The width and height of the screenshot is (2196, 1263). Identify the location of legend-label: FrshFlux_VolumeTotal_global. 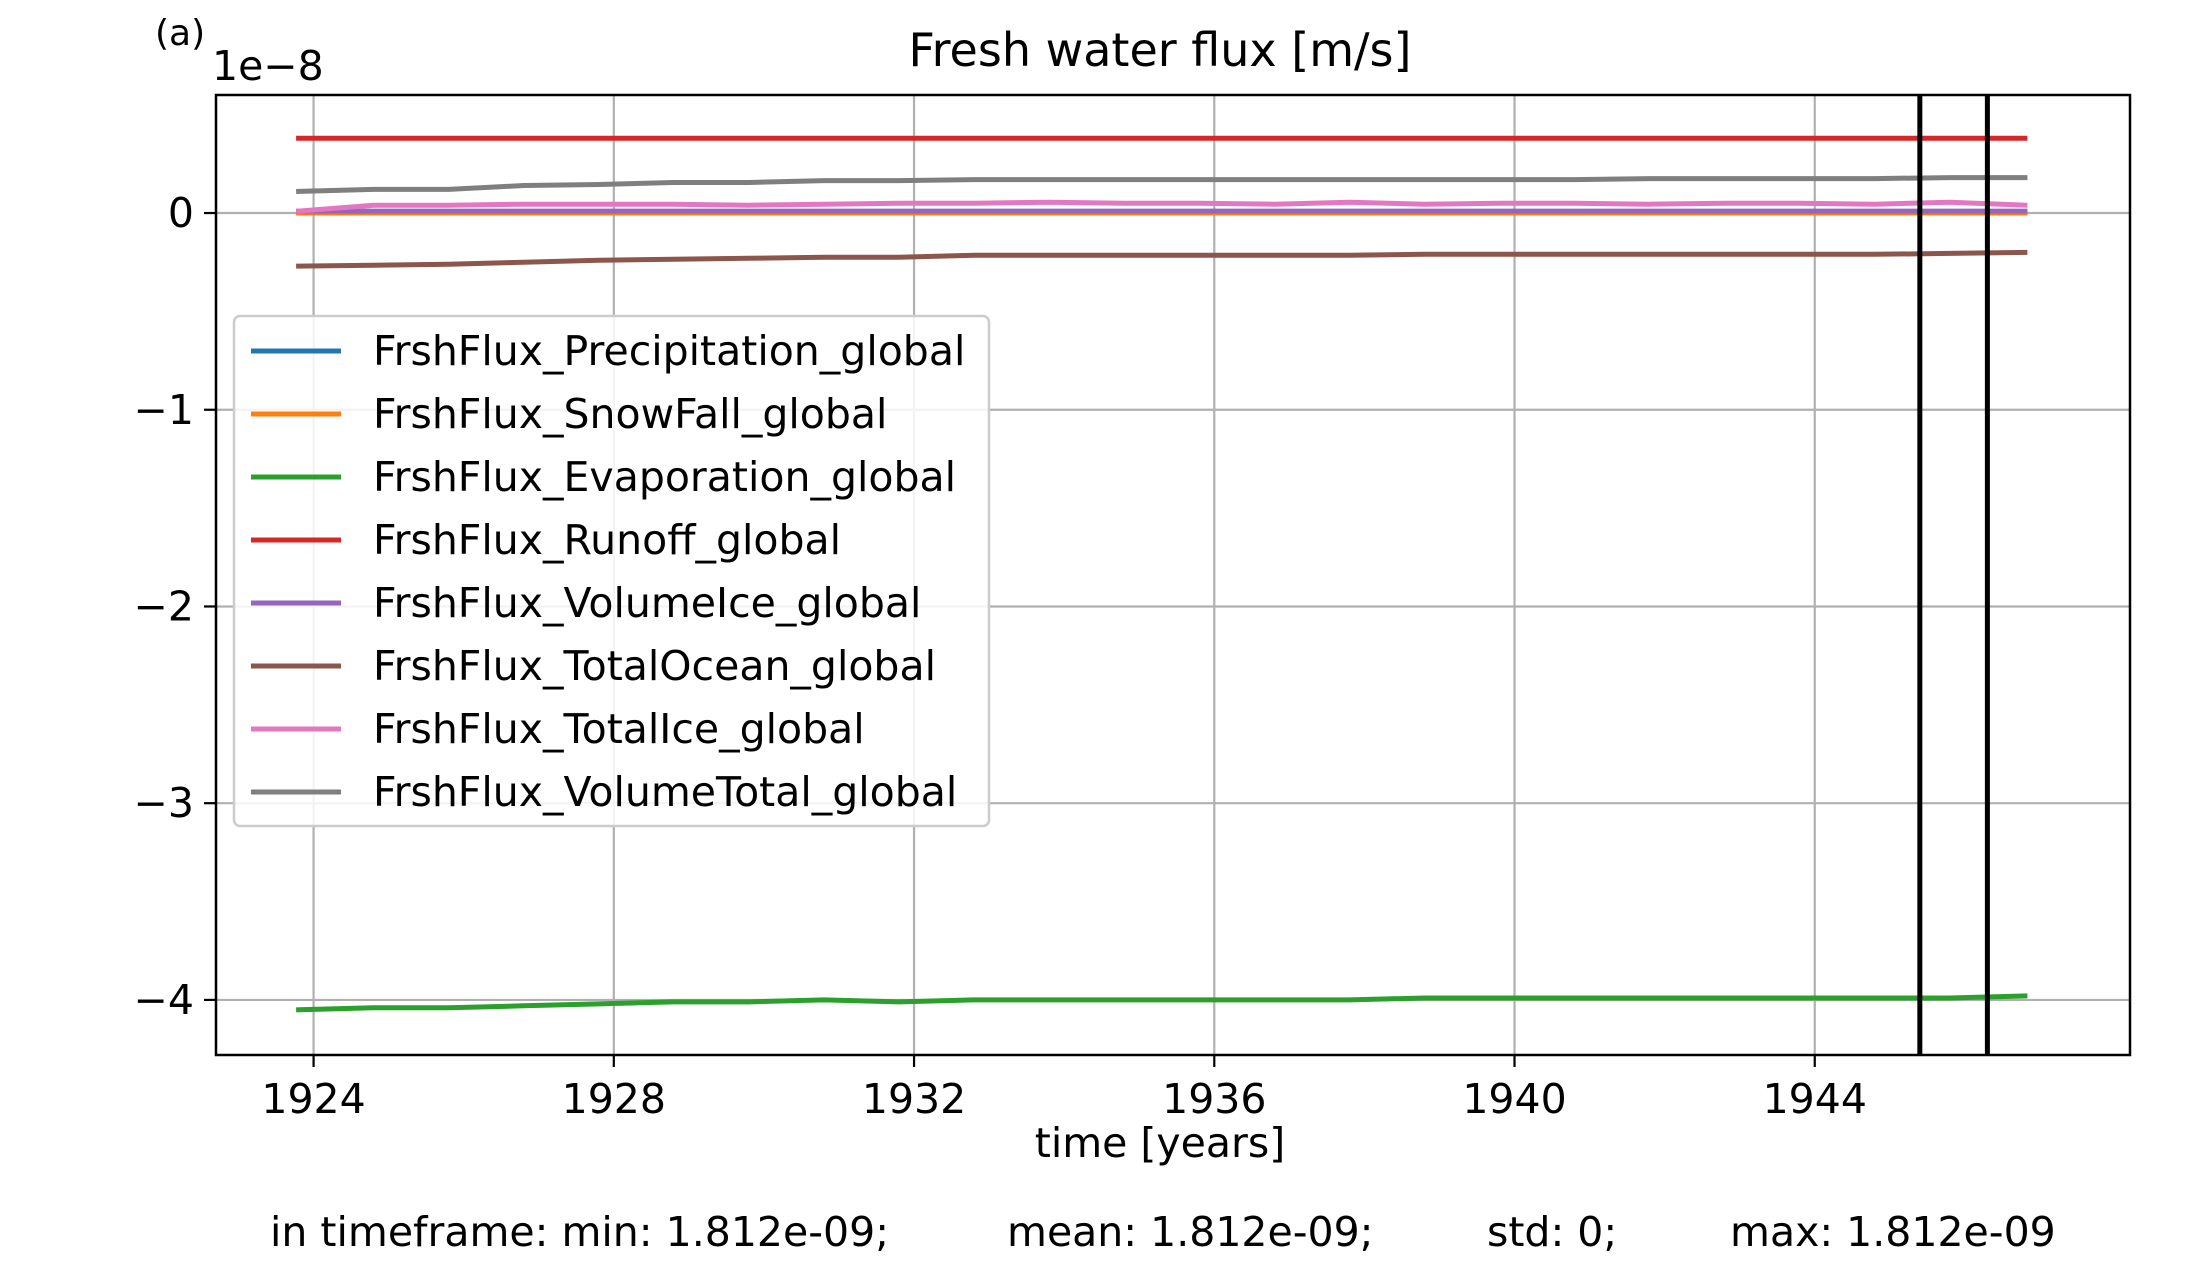
(665, 792).